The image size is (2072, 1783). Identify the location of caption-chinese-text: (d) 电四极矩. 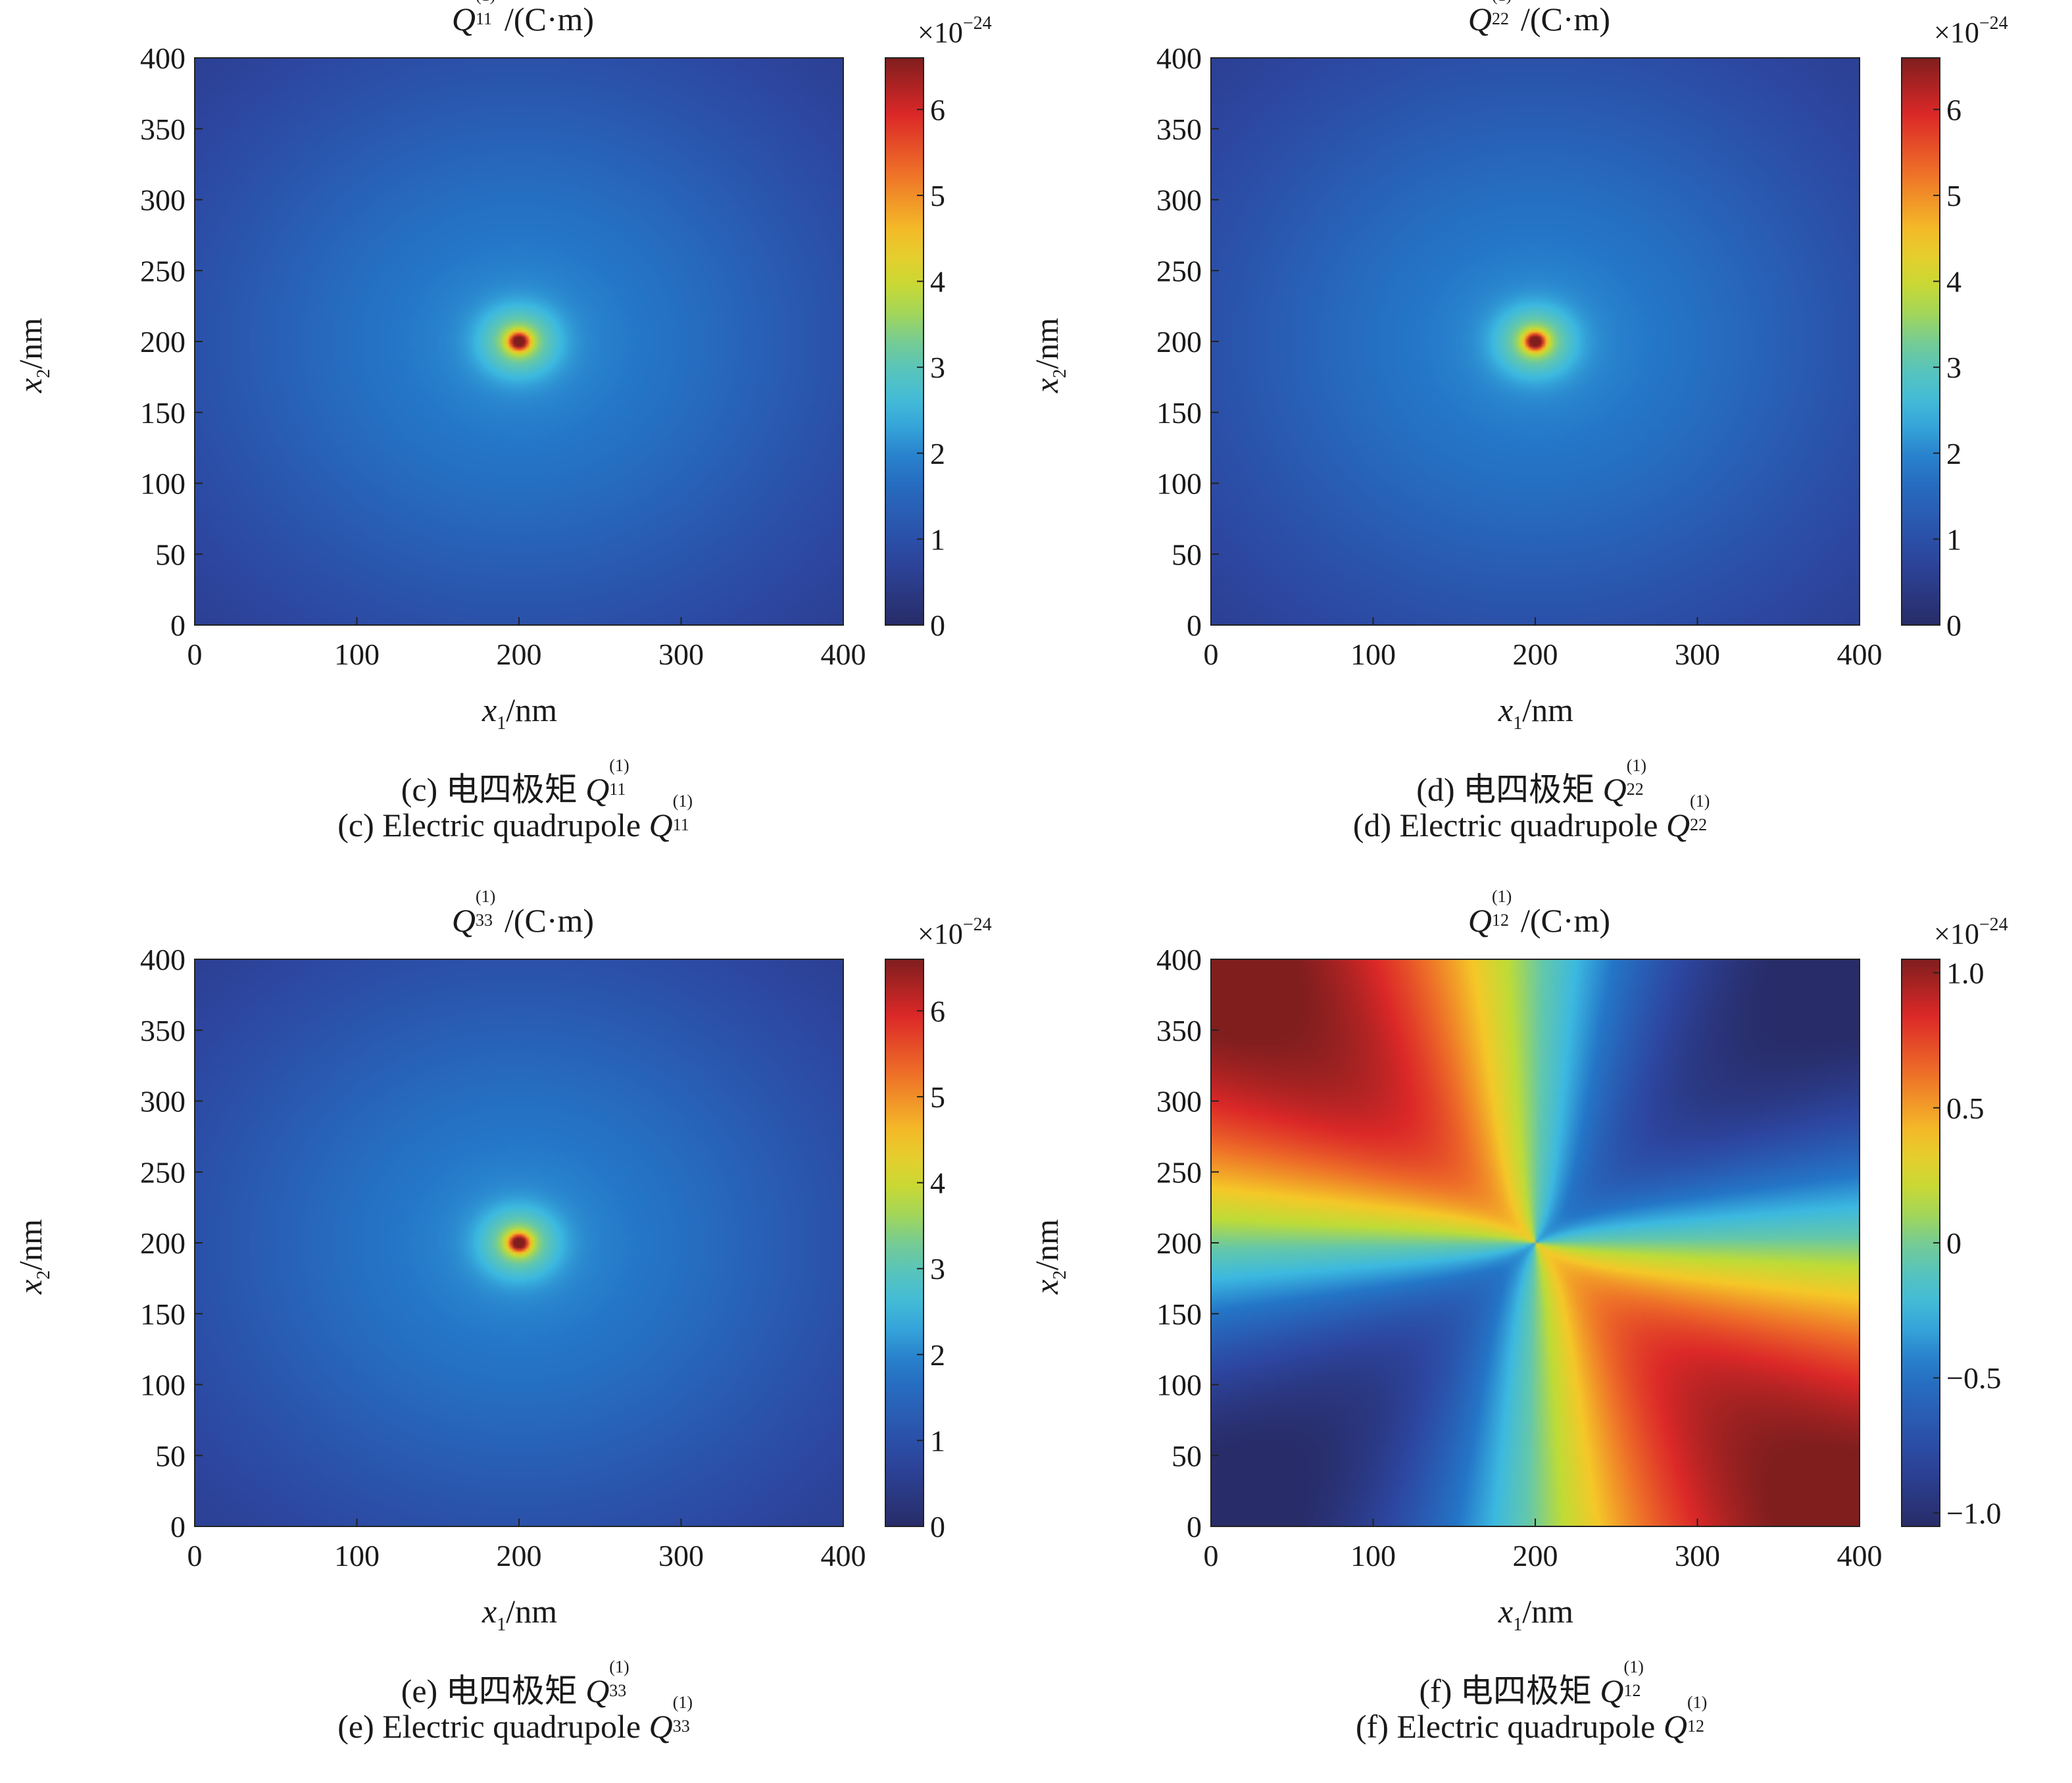
(1509, 789).